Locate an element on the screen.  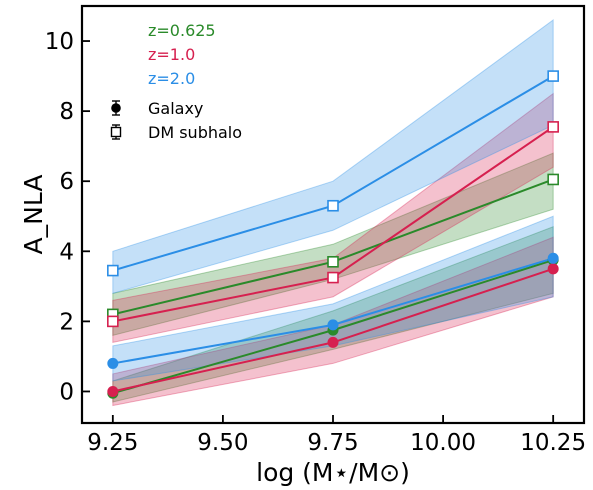
legend-marker-label: DM subhalo is located at coordinates (195, 132).